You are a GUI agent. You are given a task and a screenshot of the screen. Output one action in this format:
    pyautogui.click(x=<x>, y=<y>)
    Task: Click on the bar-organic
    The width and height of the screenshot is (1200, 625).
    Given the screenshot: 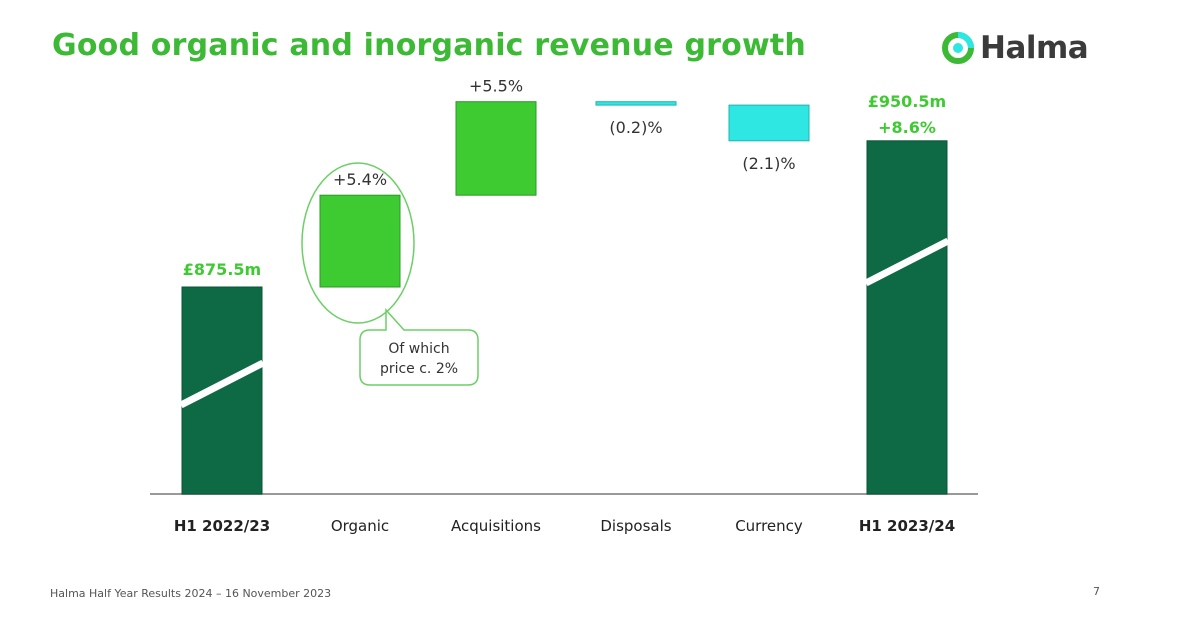 What is the action you would take?
    pyautogui.click(x=360, y=241)
    